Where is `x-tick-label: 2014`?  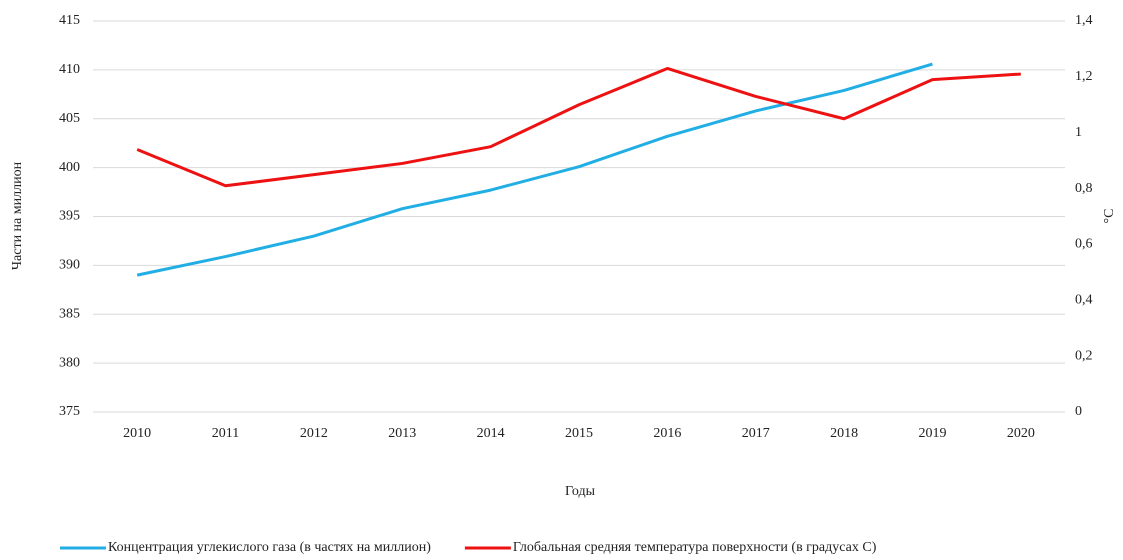
x-tick-label: 2014 is located at coordinates (491, 433).